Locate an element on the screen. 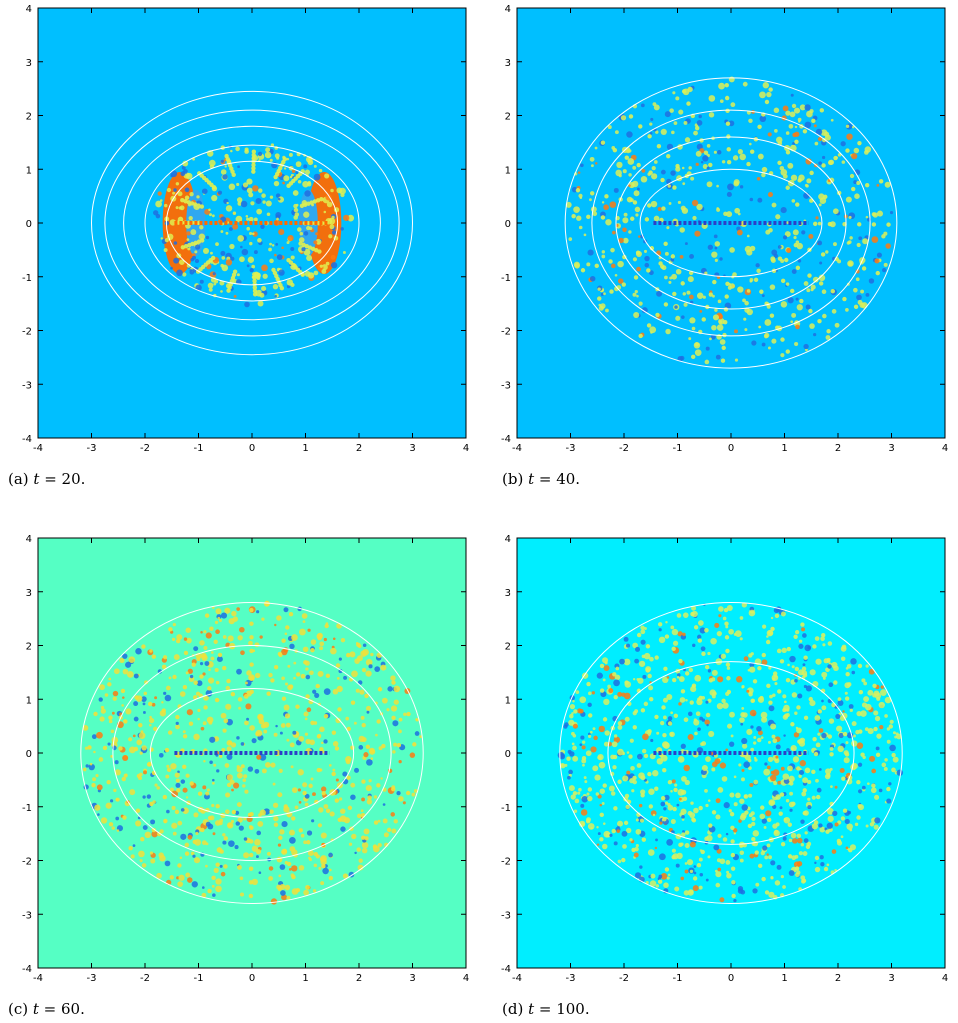  x-tick-label: 3 is located at coordinates (412, 978).